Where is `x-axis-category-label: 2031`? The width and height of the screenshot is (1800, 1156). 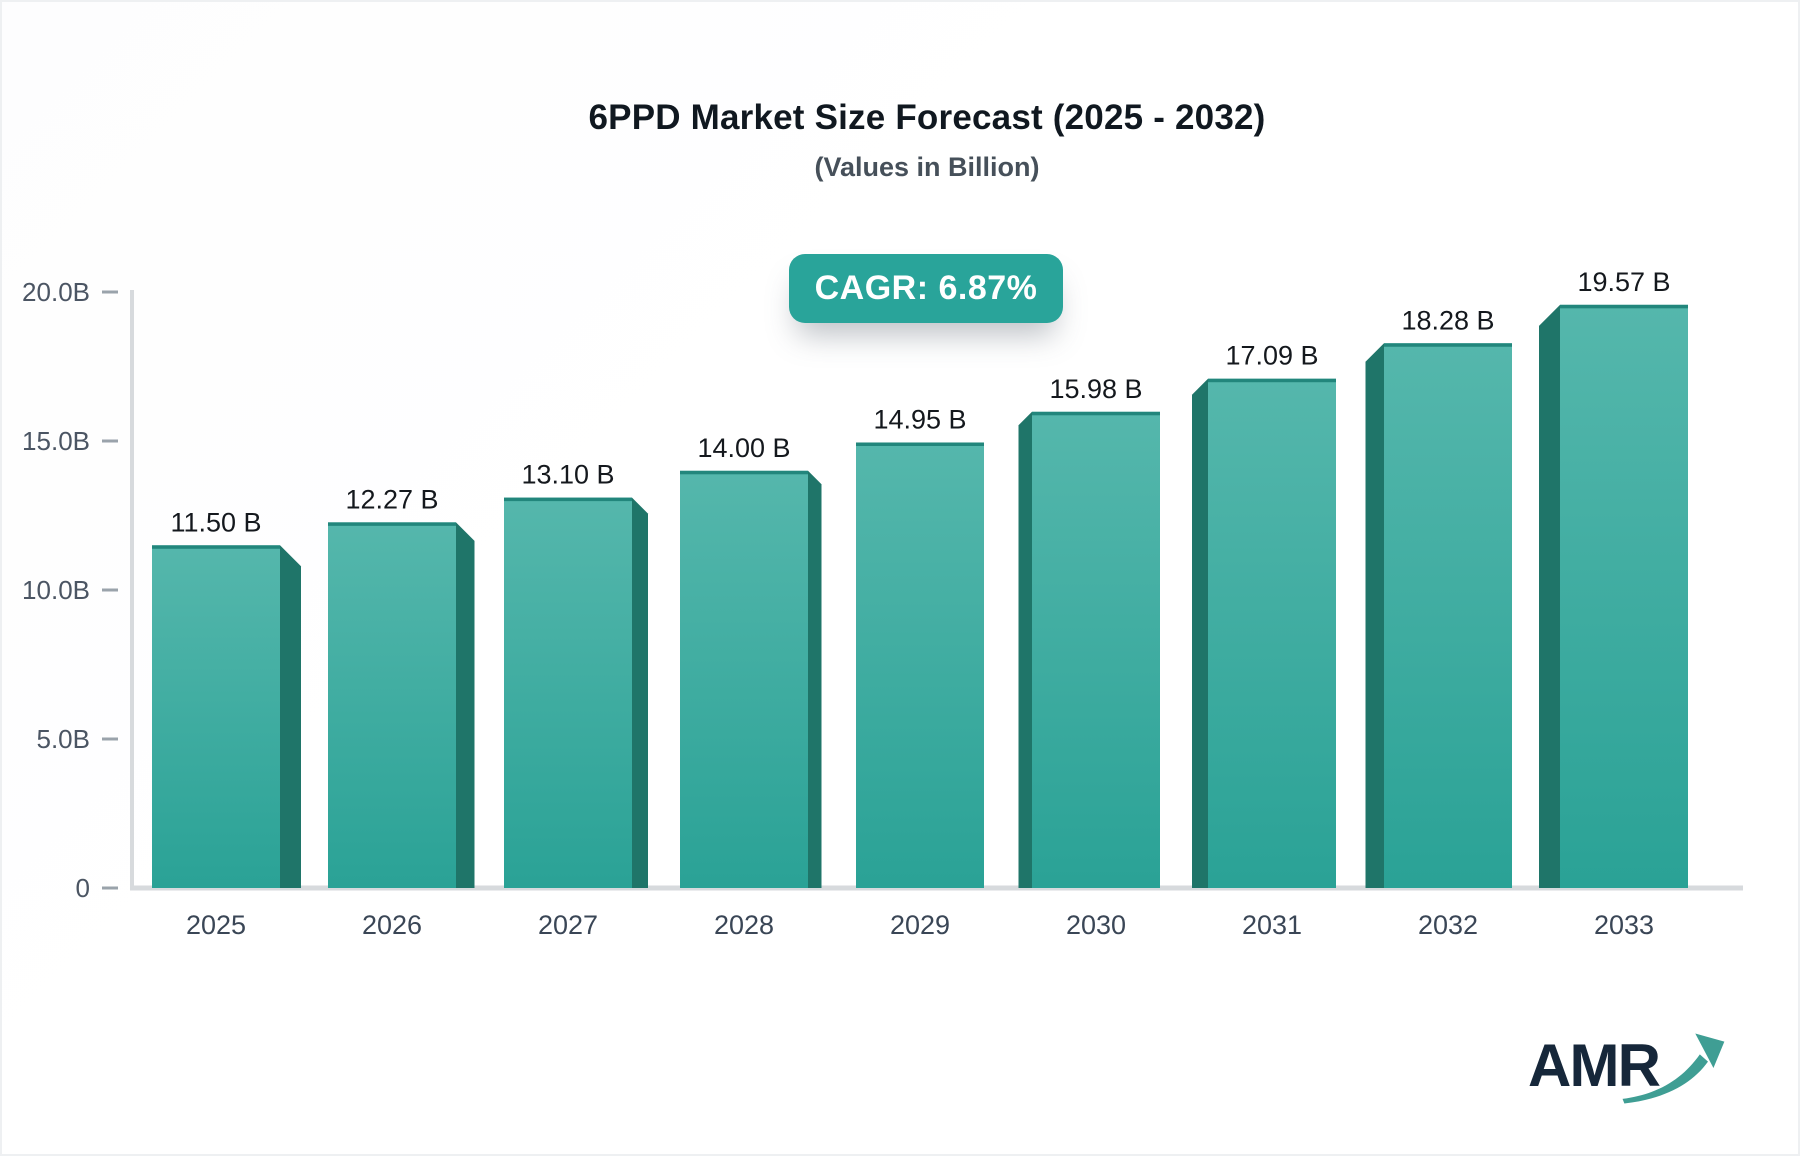 x-axis-category-label: 2031 is located at coordinates (1272, 925).